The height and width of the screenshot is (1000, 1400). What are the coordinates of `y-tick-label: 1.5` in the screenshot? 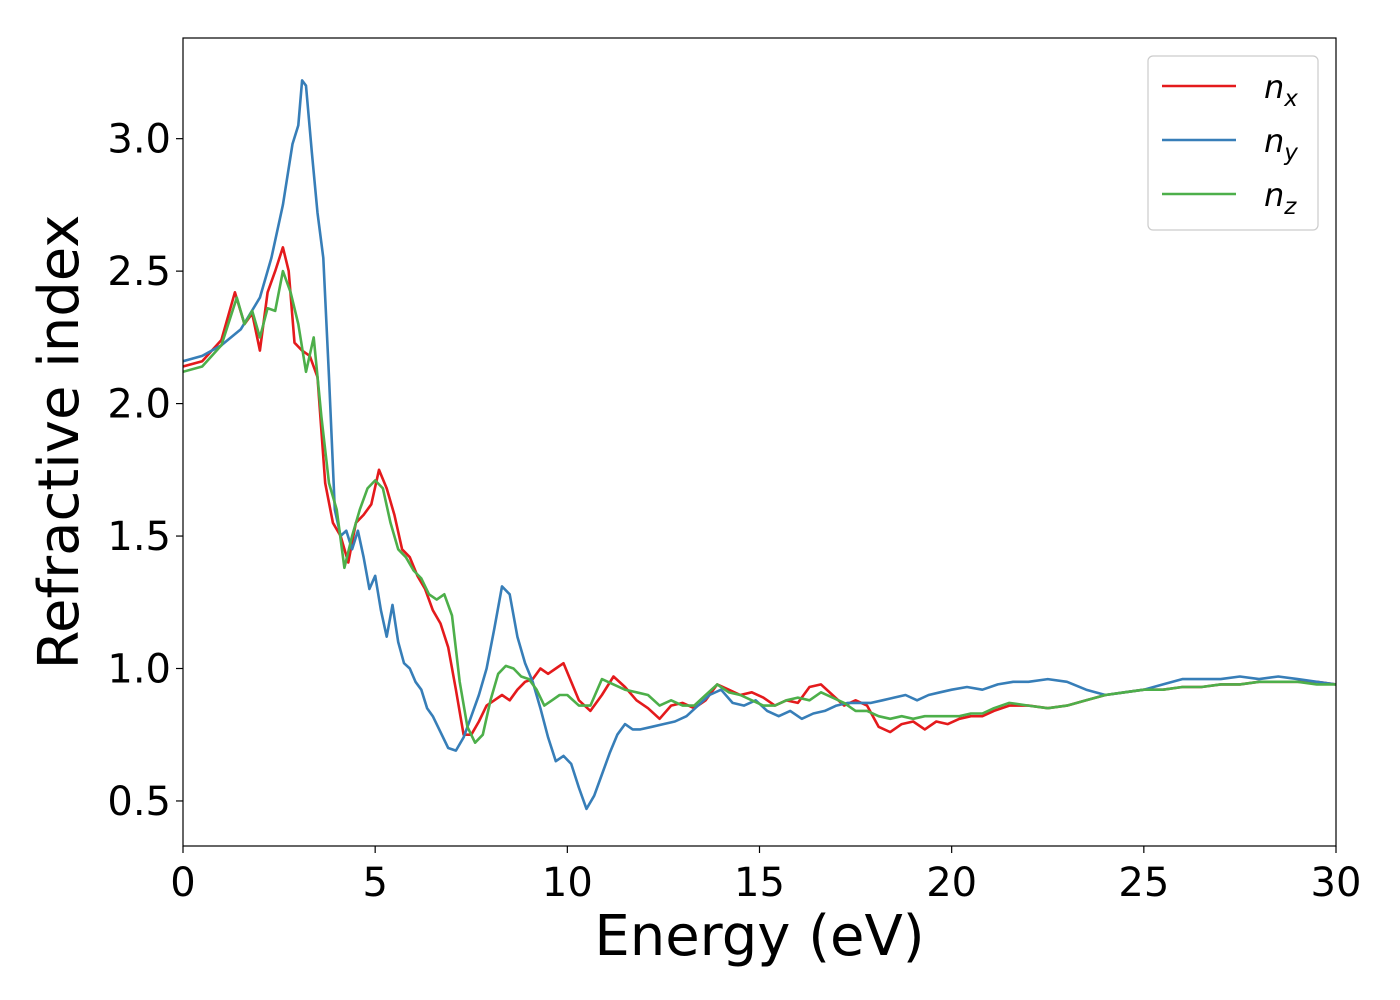 It's located at (139, 537).